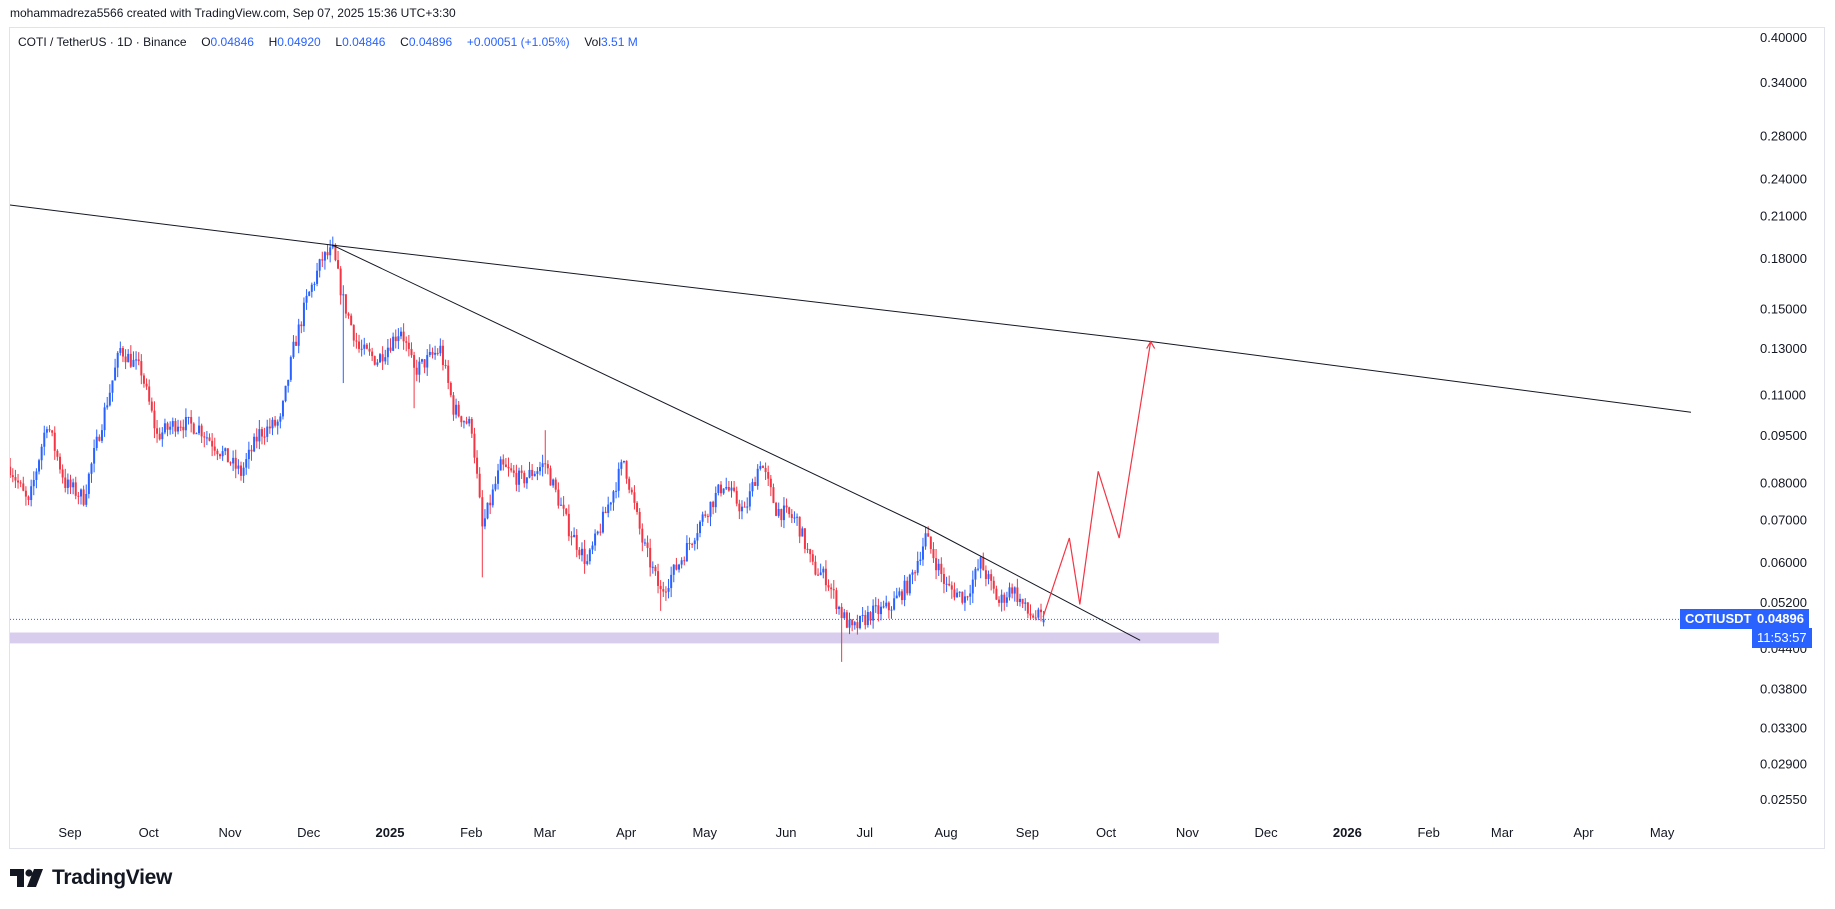 Image resolution: width=1835 pixels, height=909 pixels. Describe the element at coordinates (1502, 832) in the screenshot. I see `time-tick-label: Mar` at that location.